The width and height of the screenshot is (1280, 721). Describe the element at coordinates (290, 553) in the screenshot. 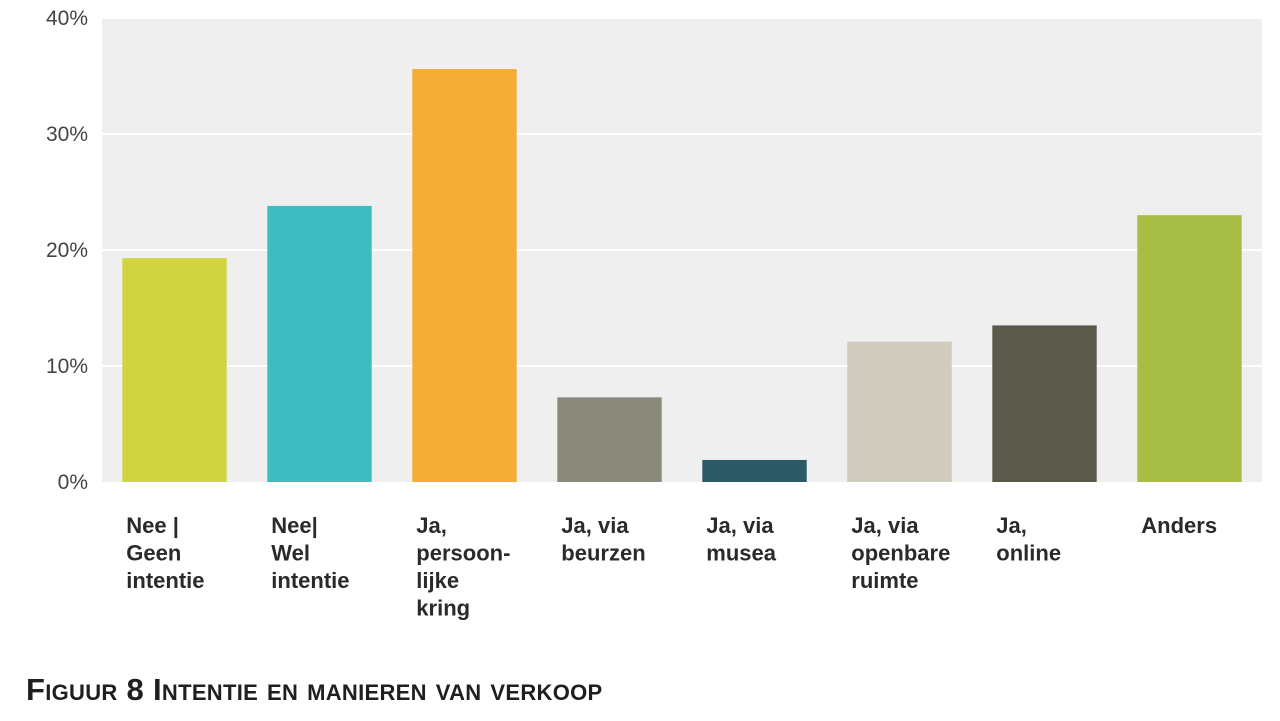

I see `x-tick-label: Wel` at that location.